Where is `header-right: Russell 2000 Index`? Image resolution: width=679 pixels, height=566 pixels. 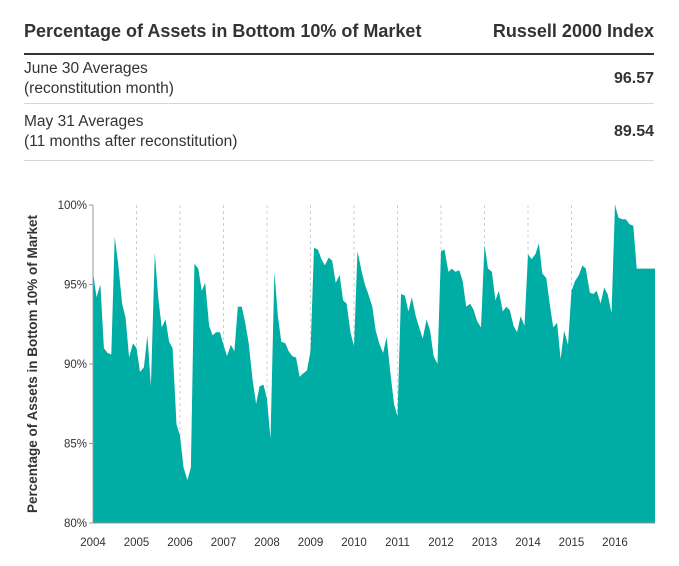
header-right: Russell 2000 Index is located at coordinates (573, 31).